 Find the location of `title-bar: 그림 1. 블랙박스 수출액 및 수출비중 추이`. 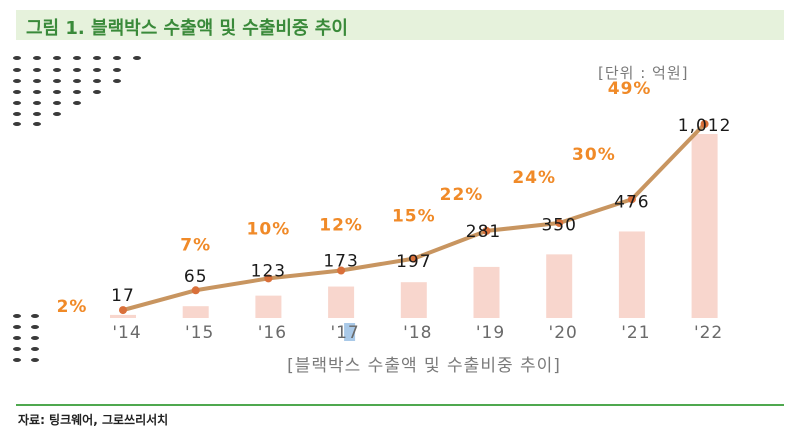

title-bar: 그림 1. 블랙박스 수출액 및 수출비중 추이 is located at coordinates (400, 25).